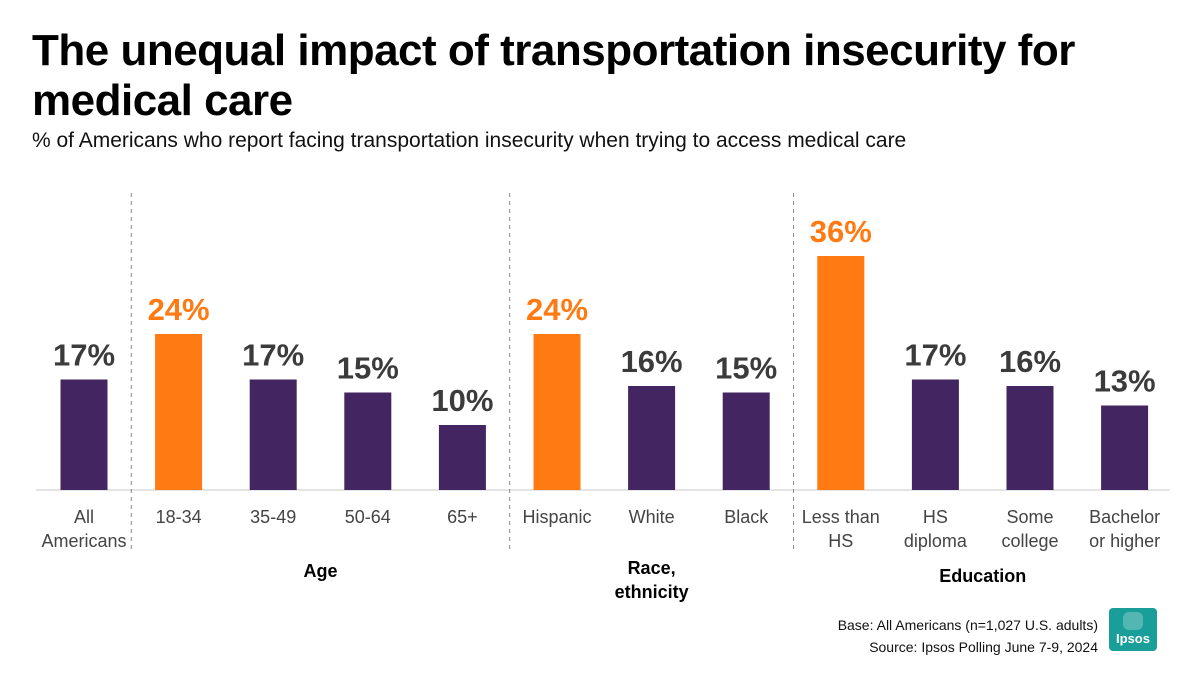  I want to click on group-label: ethnicity, so click(652, 592).